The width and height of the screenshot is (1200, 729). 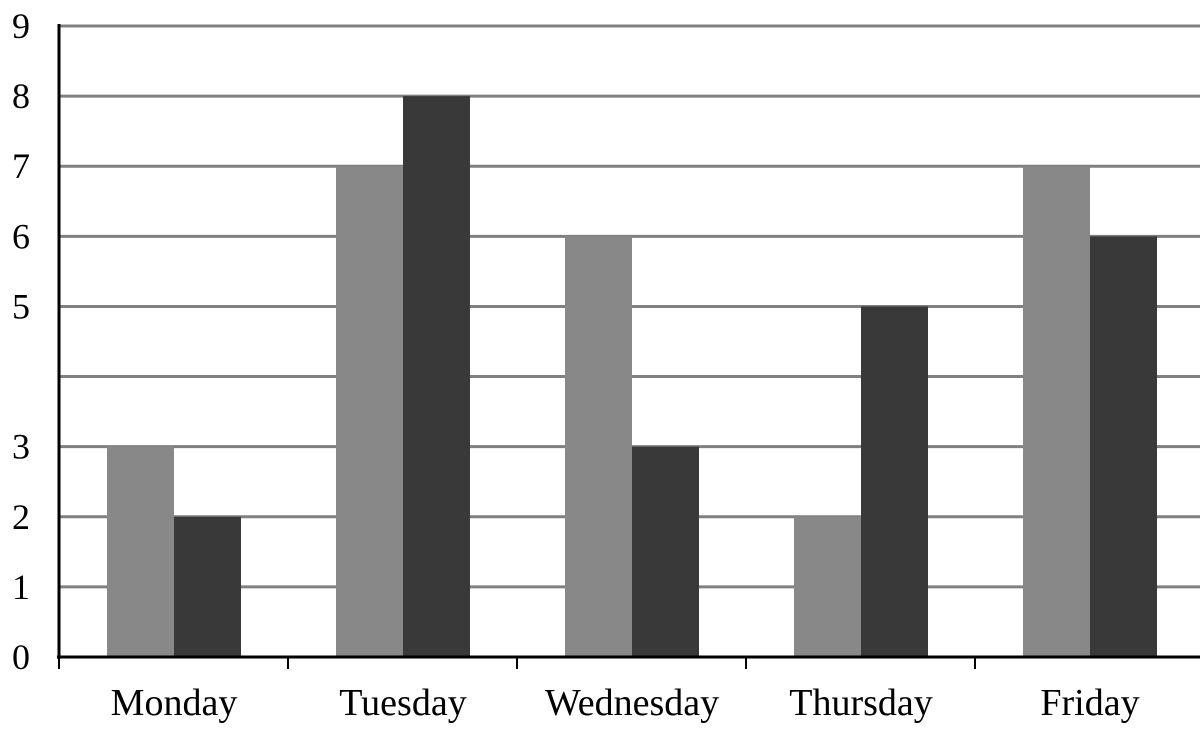 I want to click on y-tick-label: 0, so click(x=21, y=657).